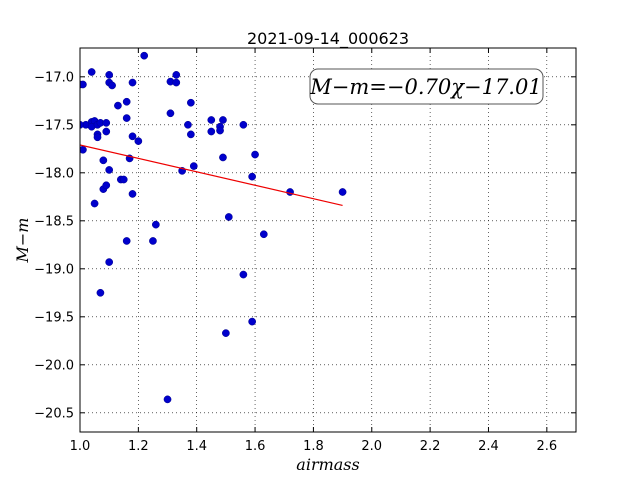 The width and height of the screenshot is (640, 480). I want to click on annotation-text: M−m=−0.70χ−17.01, so click(425, 87).